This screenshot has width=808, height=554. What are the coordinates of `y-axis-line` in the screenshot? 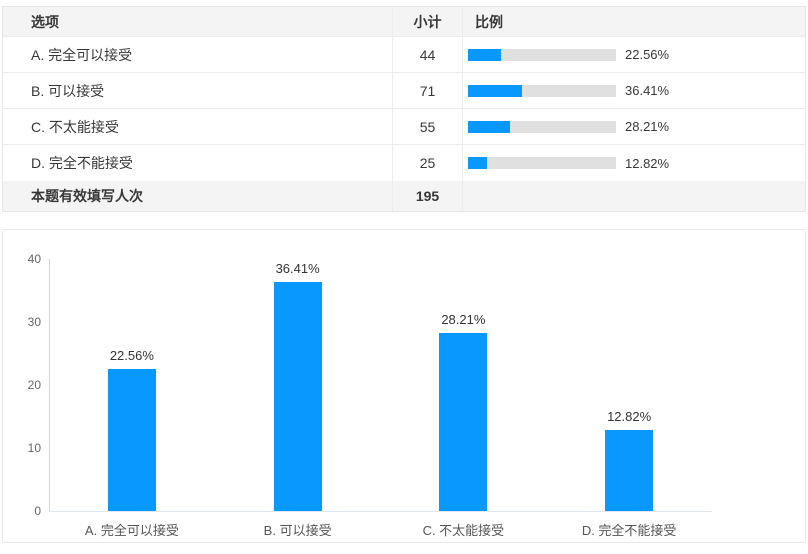 It's located at (49, 385).